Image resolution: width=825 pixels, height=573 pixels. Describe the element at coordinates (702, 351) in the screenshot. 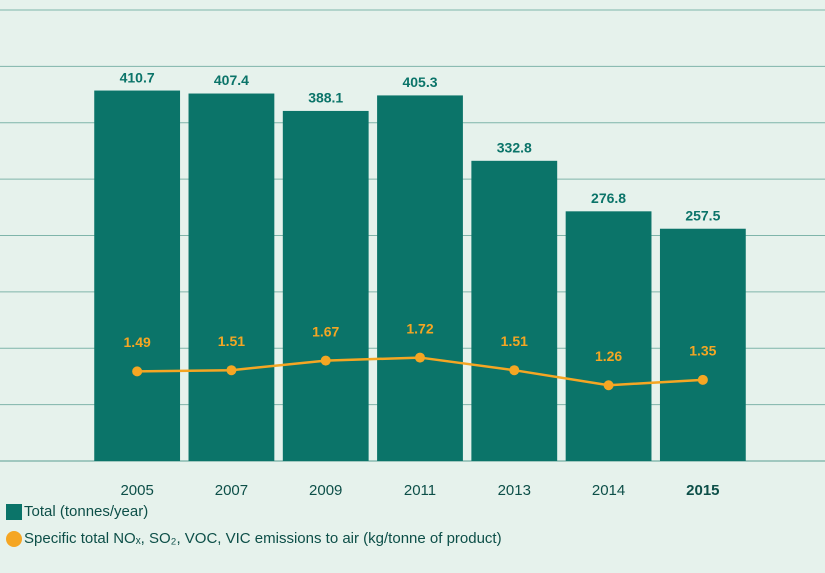

I see `line-value-label: 1.35` at that location.